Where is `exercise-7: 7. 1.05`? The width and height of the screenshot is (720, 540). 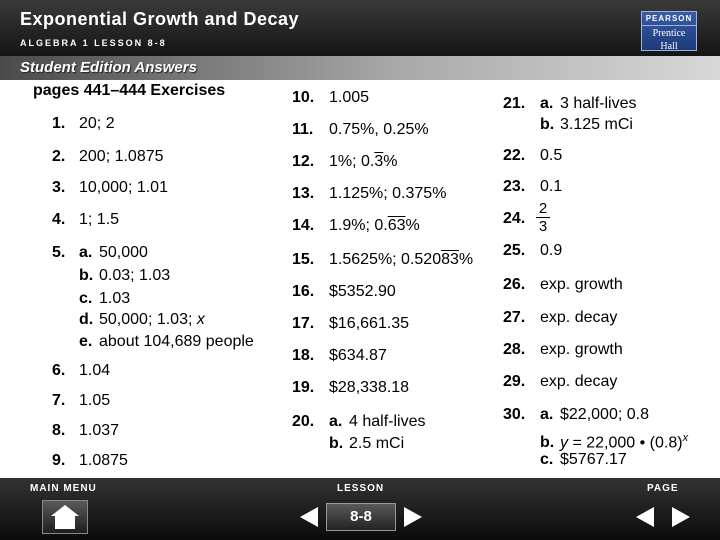 exercise-7: 7. 1.05 is located at coordinates (81, 400).